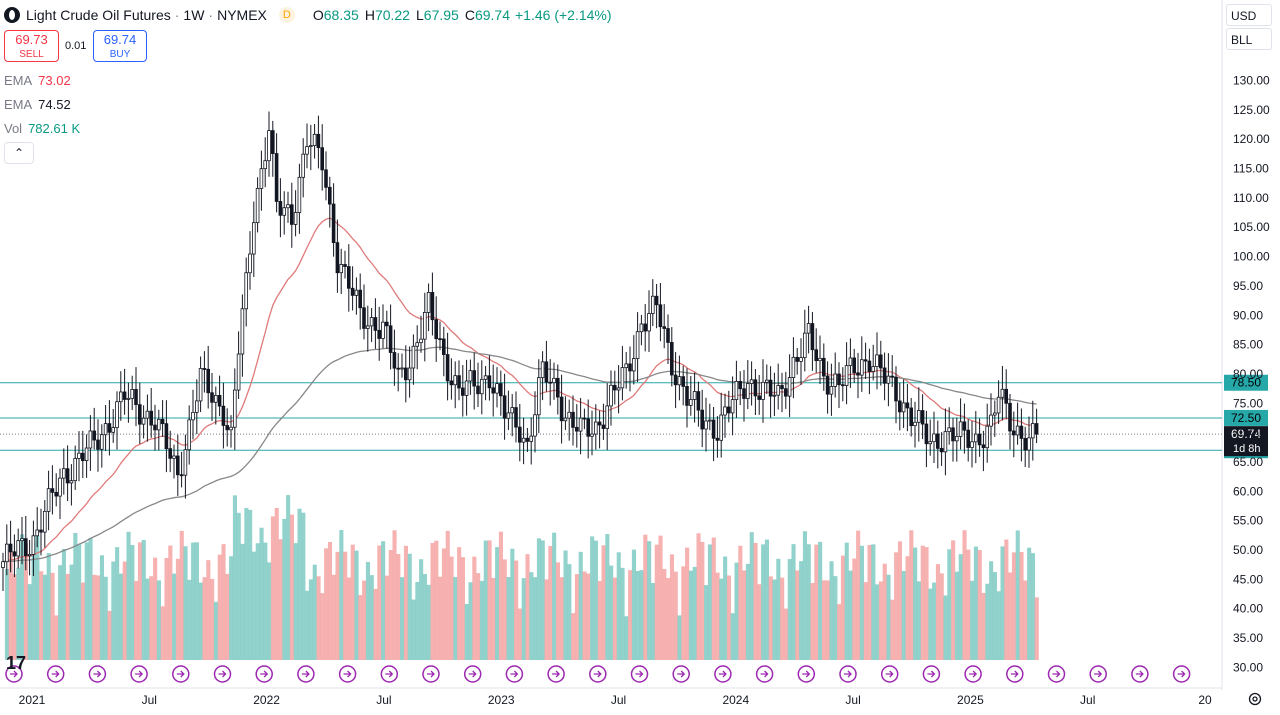 The height and width of the screenshot is (715, 1280). What do you see at coordinates (1248, 667) in the screenshot?
I see `price-tick-label: 30.00` at bounding box center [1248, 667].